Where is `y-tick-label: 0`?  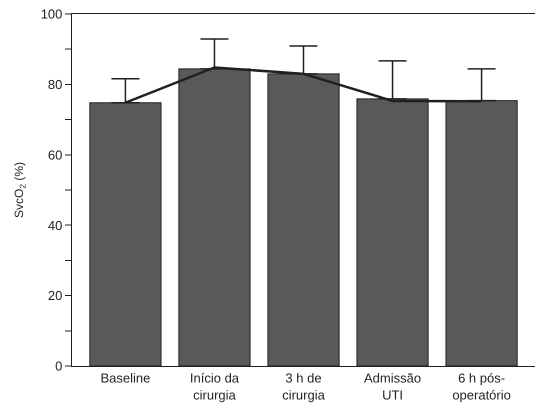
y-tick-label: 0 is located at coordinates (58, 366).